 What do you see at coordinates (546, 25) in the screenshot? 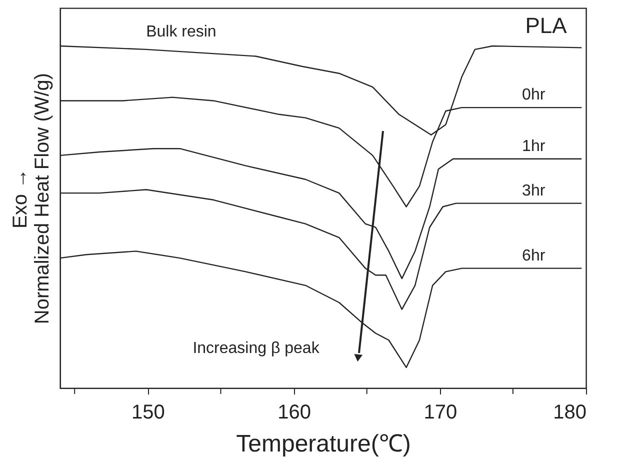
I see `text: PLA` at bounding box center [546, 25].